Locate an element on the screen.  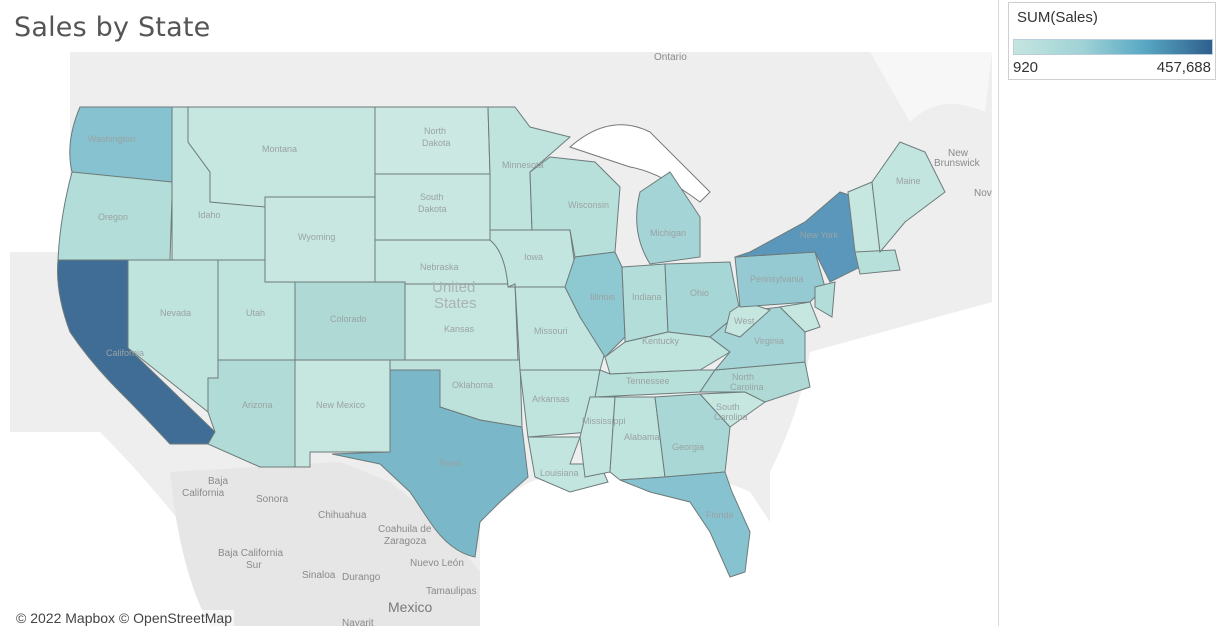
state-california is located at coordinates (136, 352).